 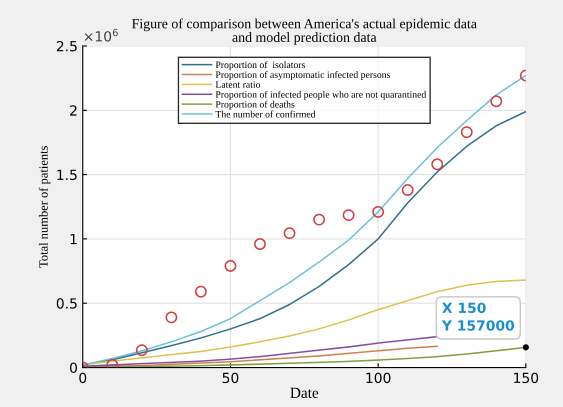 I want to click on x-tick-label: 100, so click(x=378, y=378).